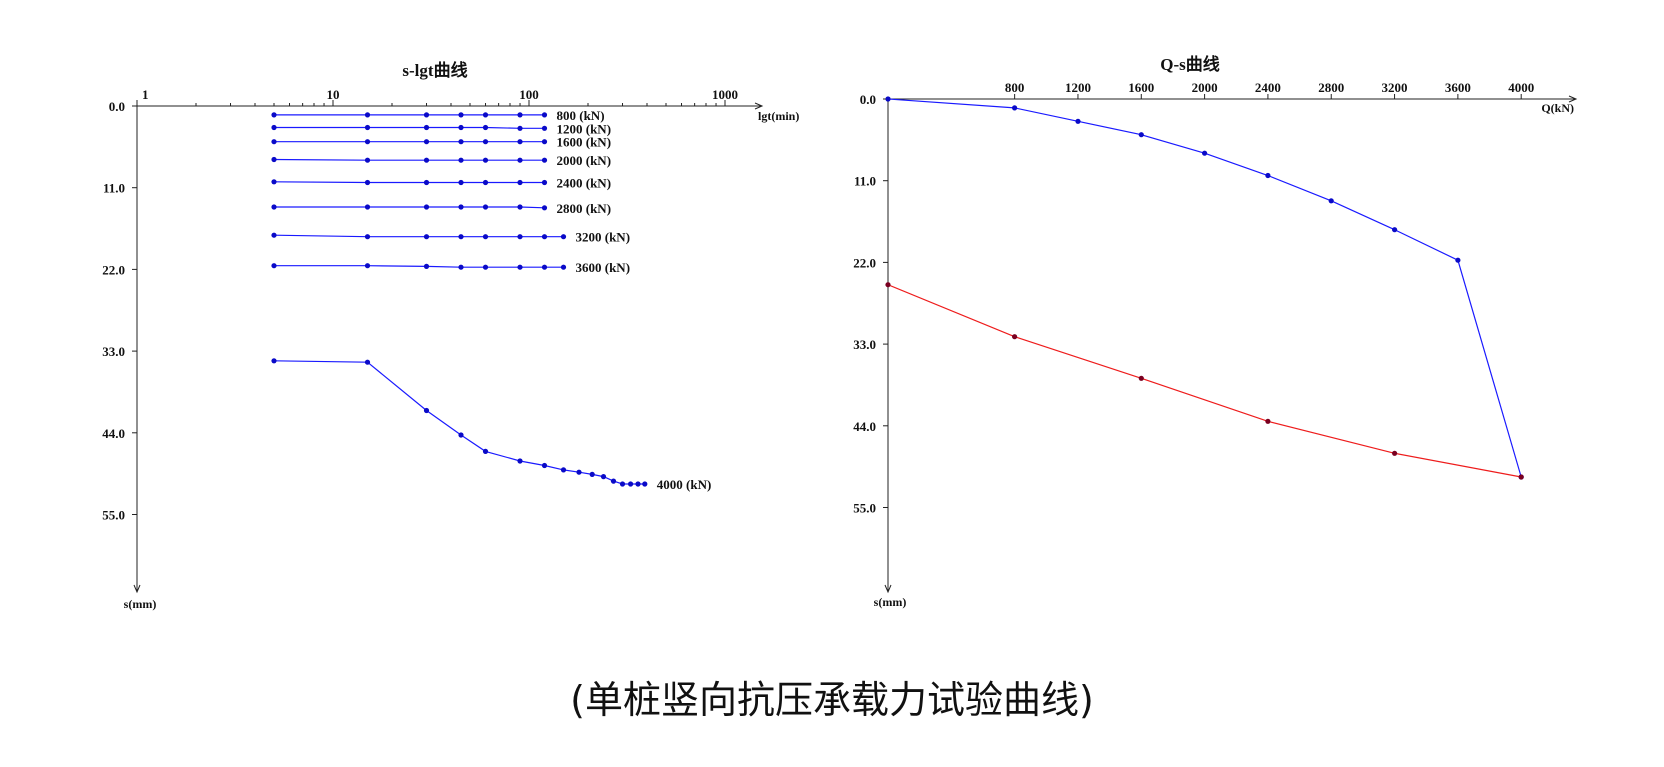 The width and height of the screenshot is (1664, 767). I want to click on q-s-x-tick-label: 800, so click(1015, 87).